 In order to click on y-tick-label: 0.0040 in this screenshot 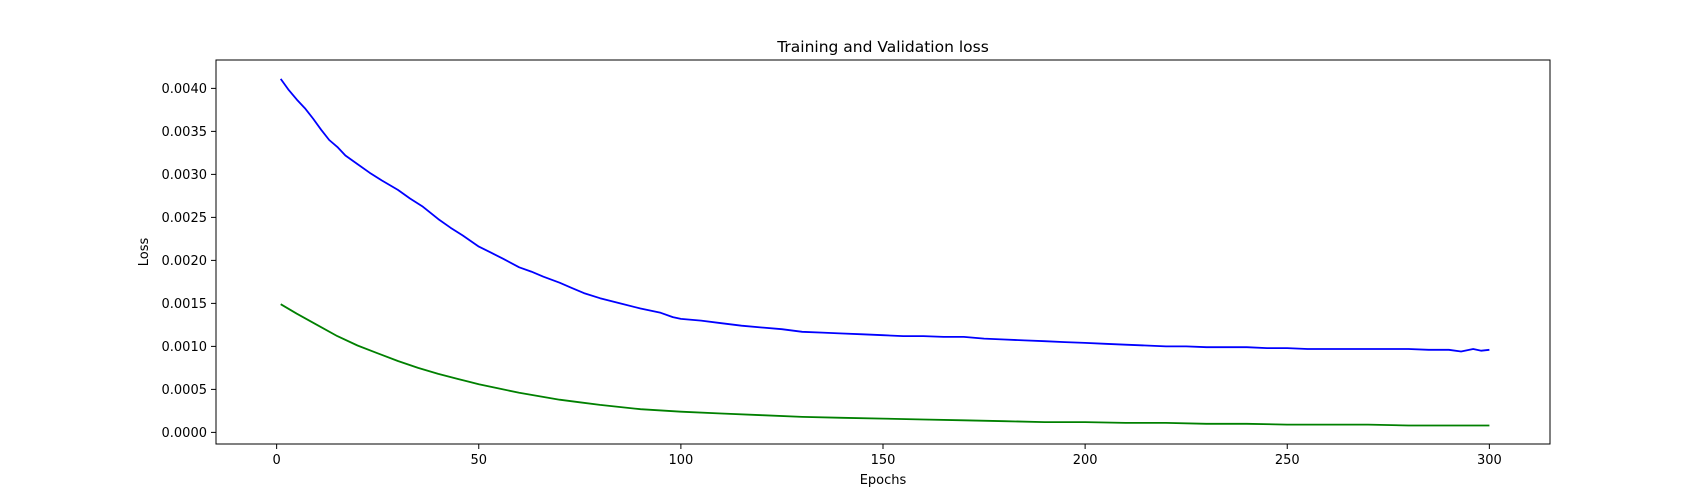, I will do `click(185, 89)`.